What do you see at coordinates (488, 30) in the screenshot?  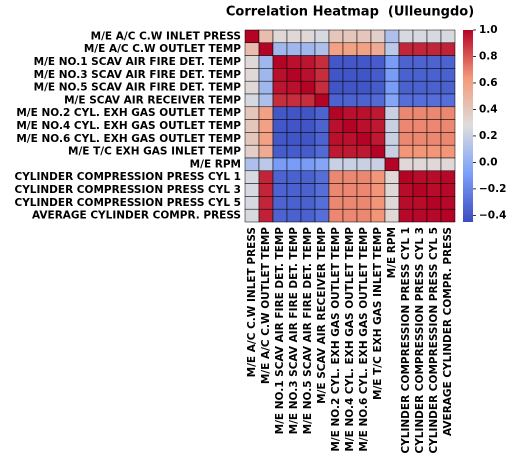 I see `colorbar-tick-label: 1.0` at bounding box center [488, 30].